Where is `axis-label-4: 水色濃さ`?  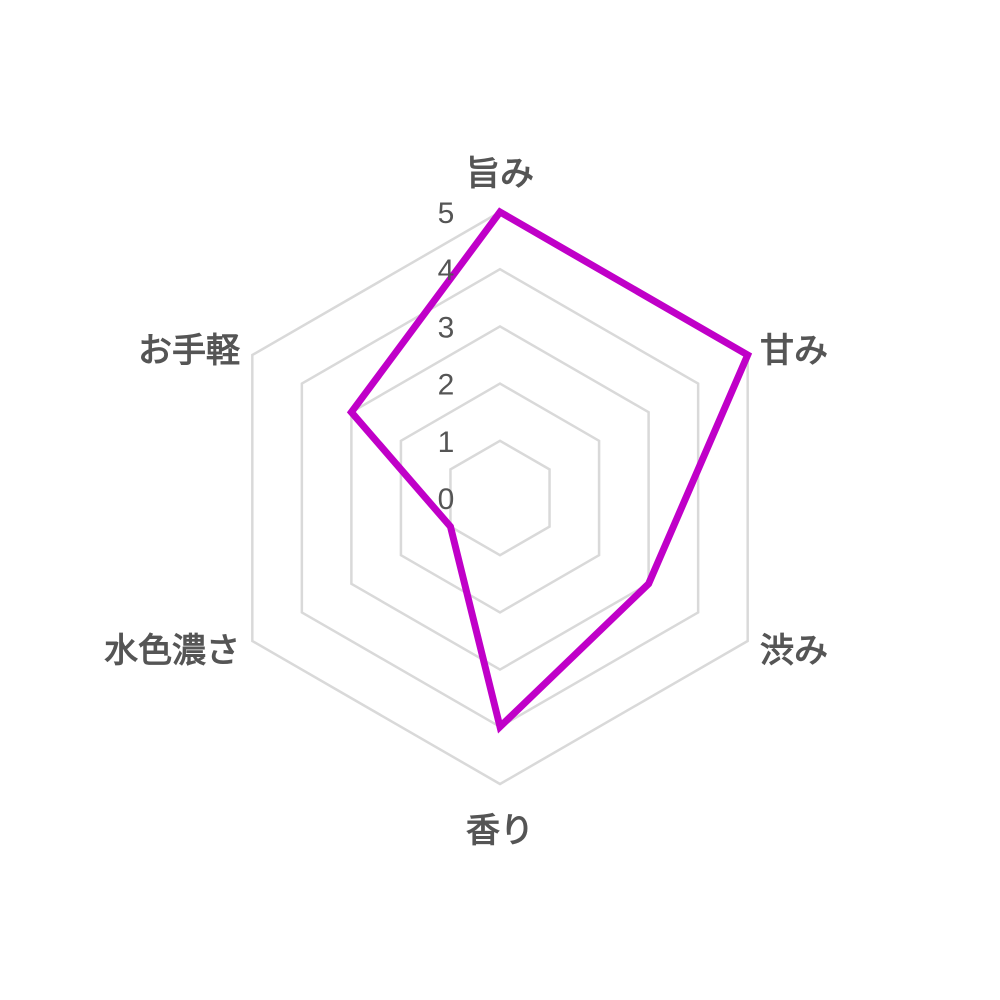
axis-label-4: 水色濃さ is located at coordinates (172, 651).